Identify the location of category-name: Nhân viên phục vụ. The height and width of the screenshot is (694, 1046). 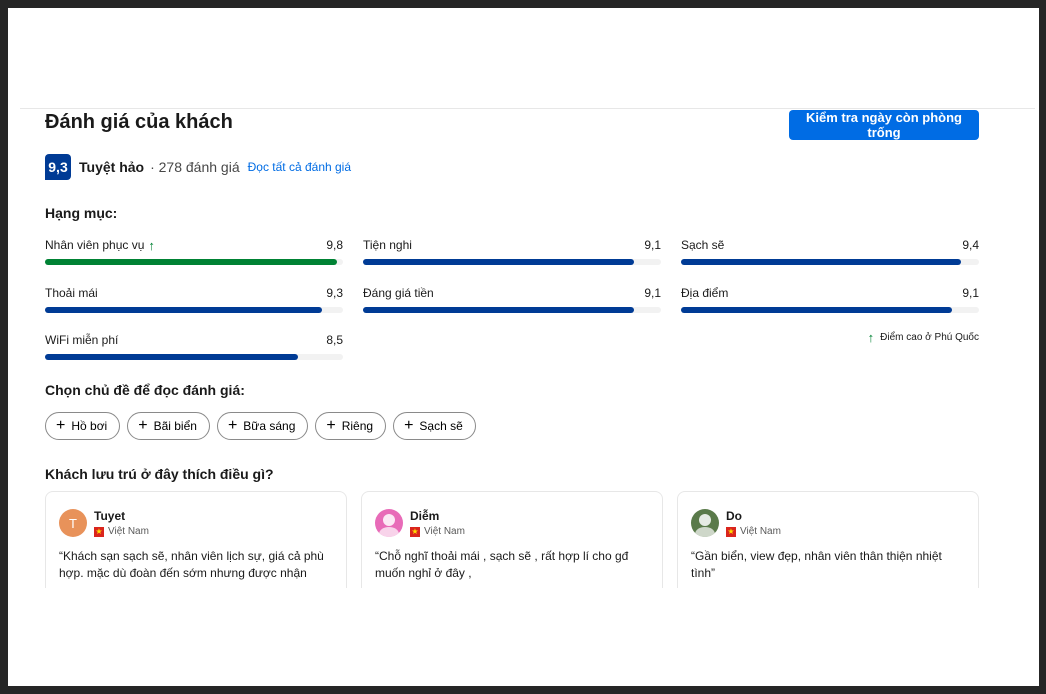
(95, 245).